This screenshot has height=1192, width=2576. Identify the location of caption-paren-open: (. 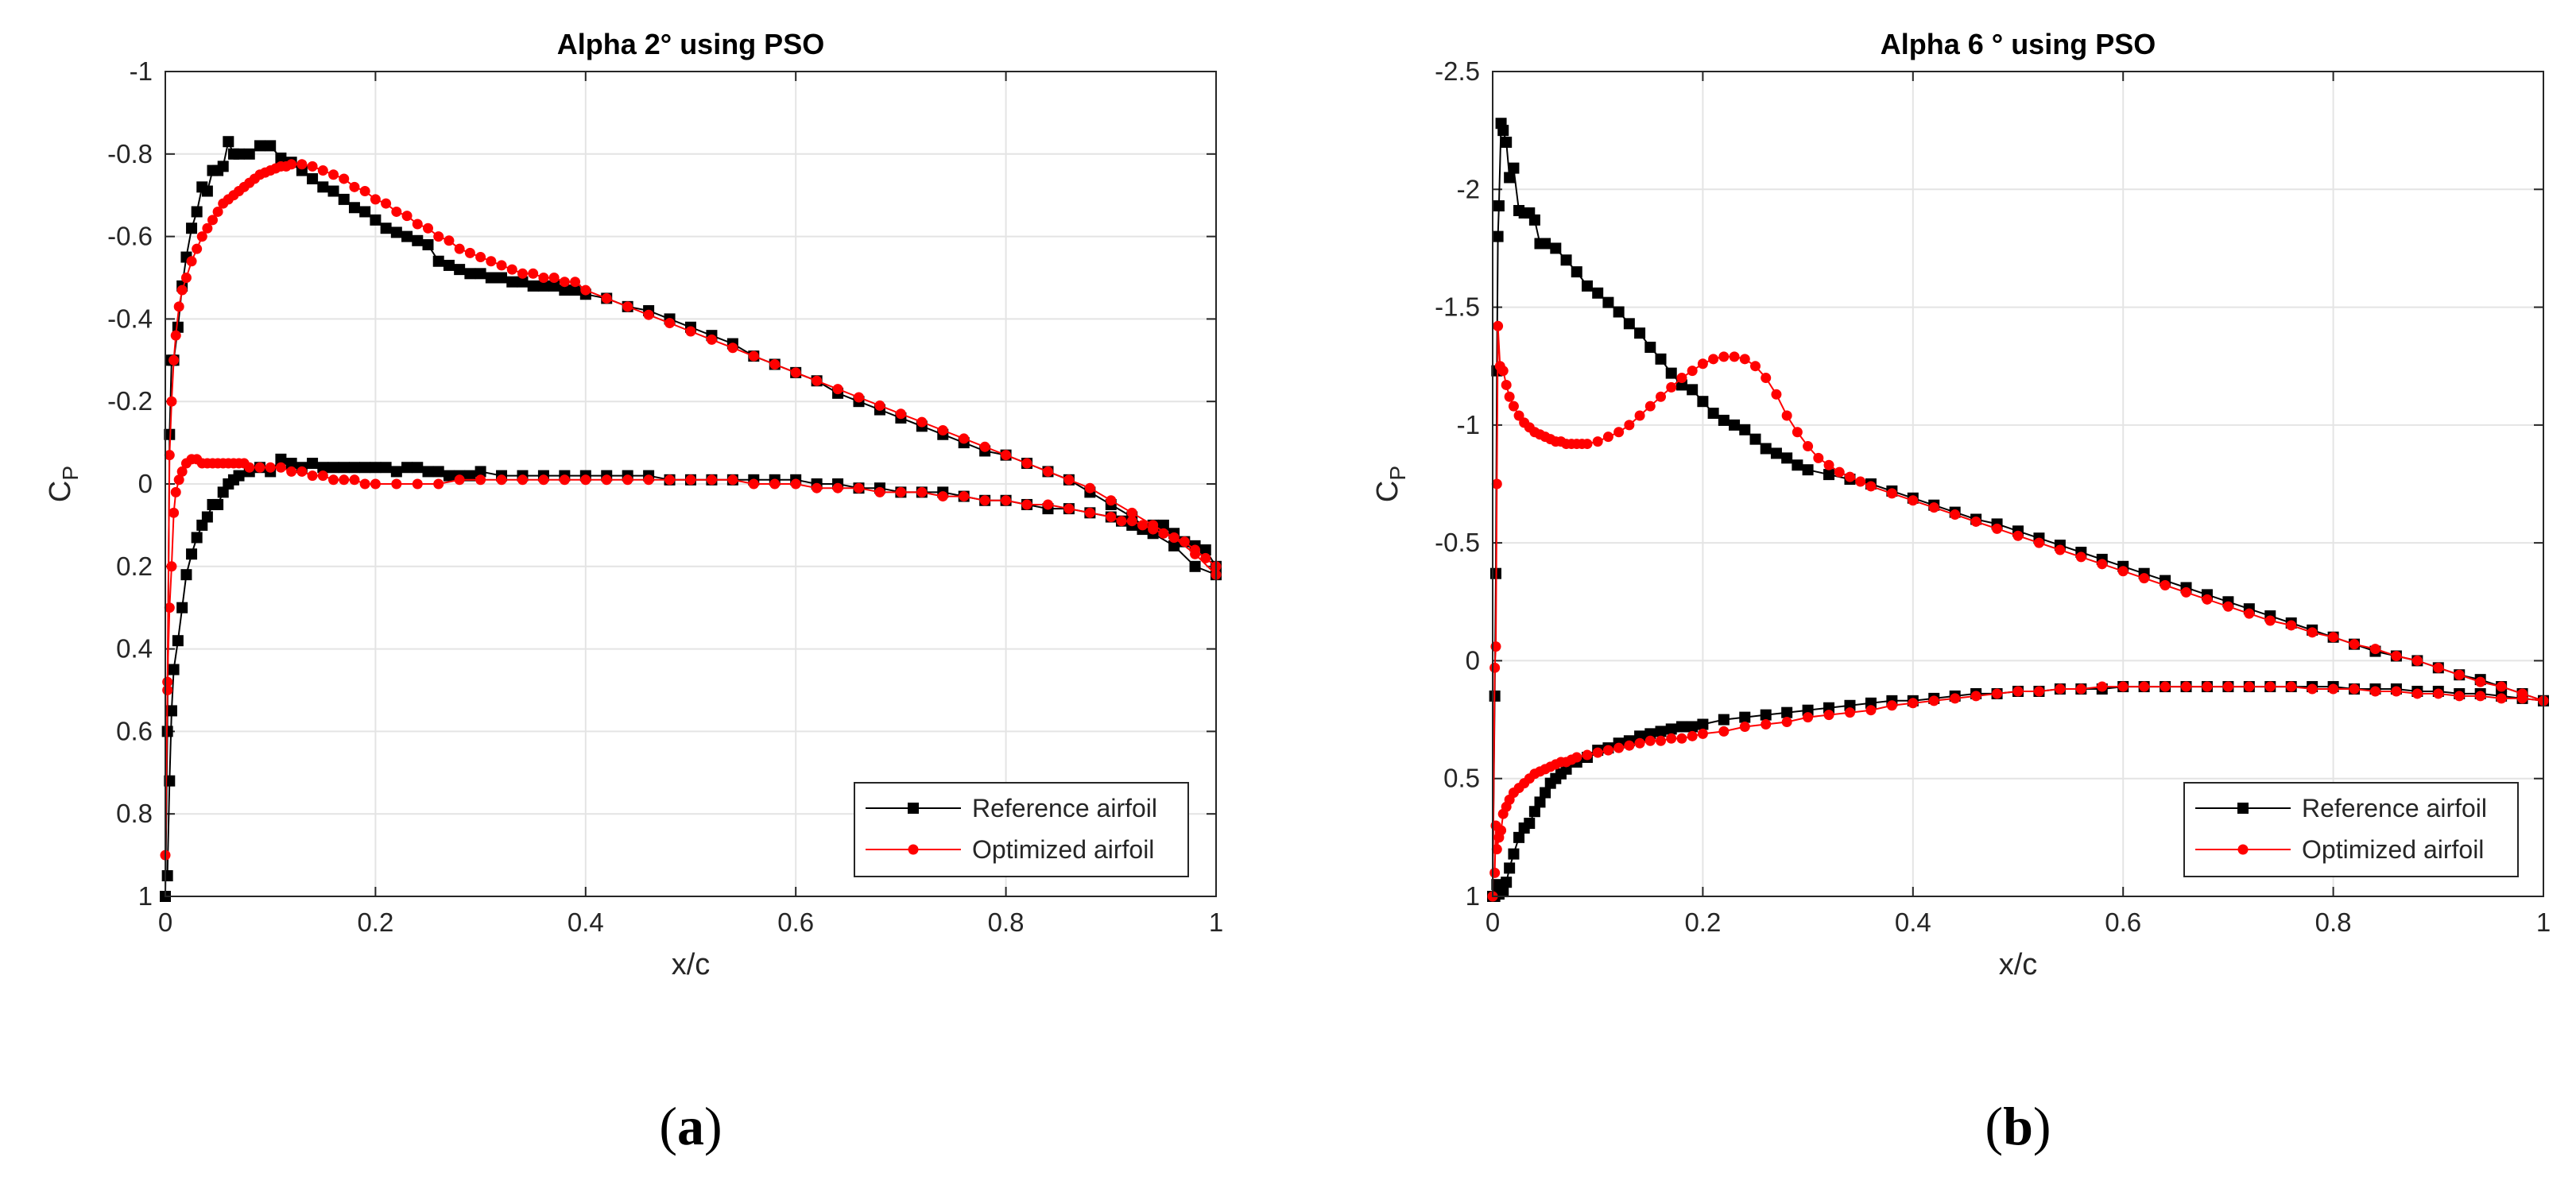
(1994, 1126).